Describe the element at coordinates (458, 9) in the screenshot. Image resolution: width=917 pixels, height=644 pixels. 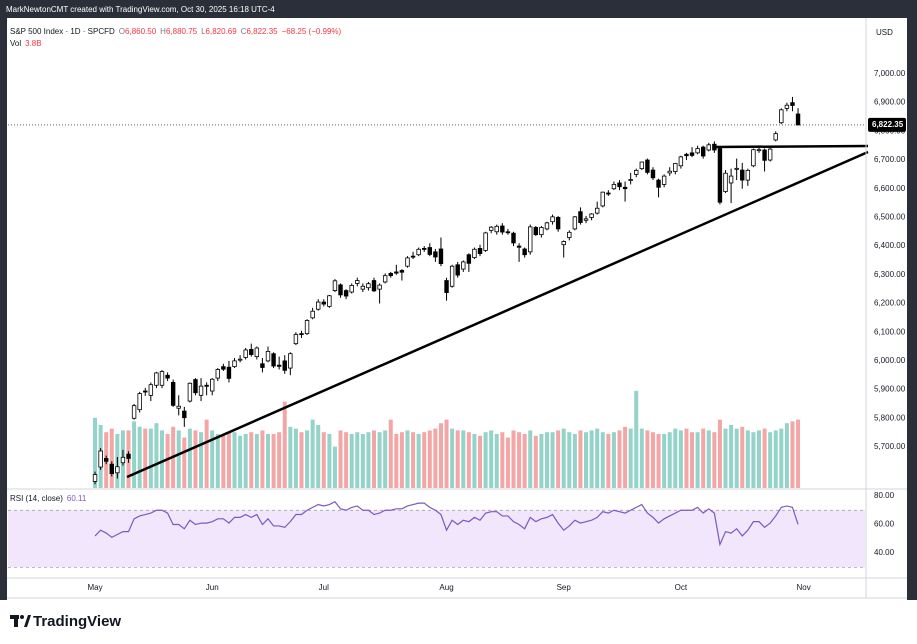
I see `top-bar` at that location.